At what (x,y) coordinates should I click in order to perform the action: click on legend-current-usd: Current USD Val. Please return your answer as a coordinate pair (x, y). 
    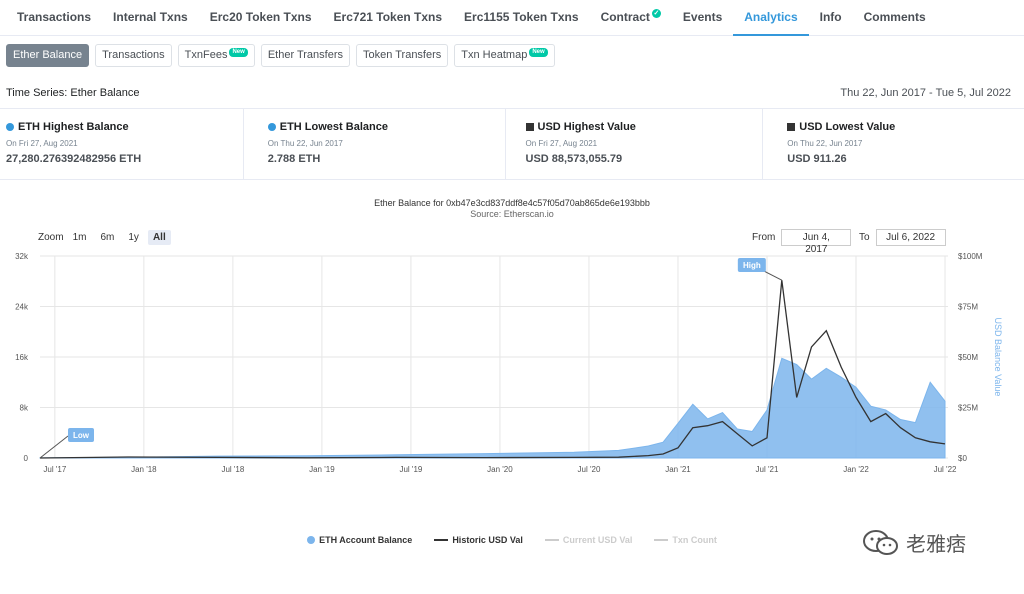
    Looking at the image, I should click on (588, 540).